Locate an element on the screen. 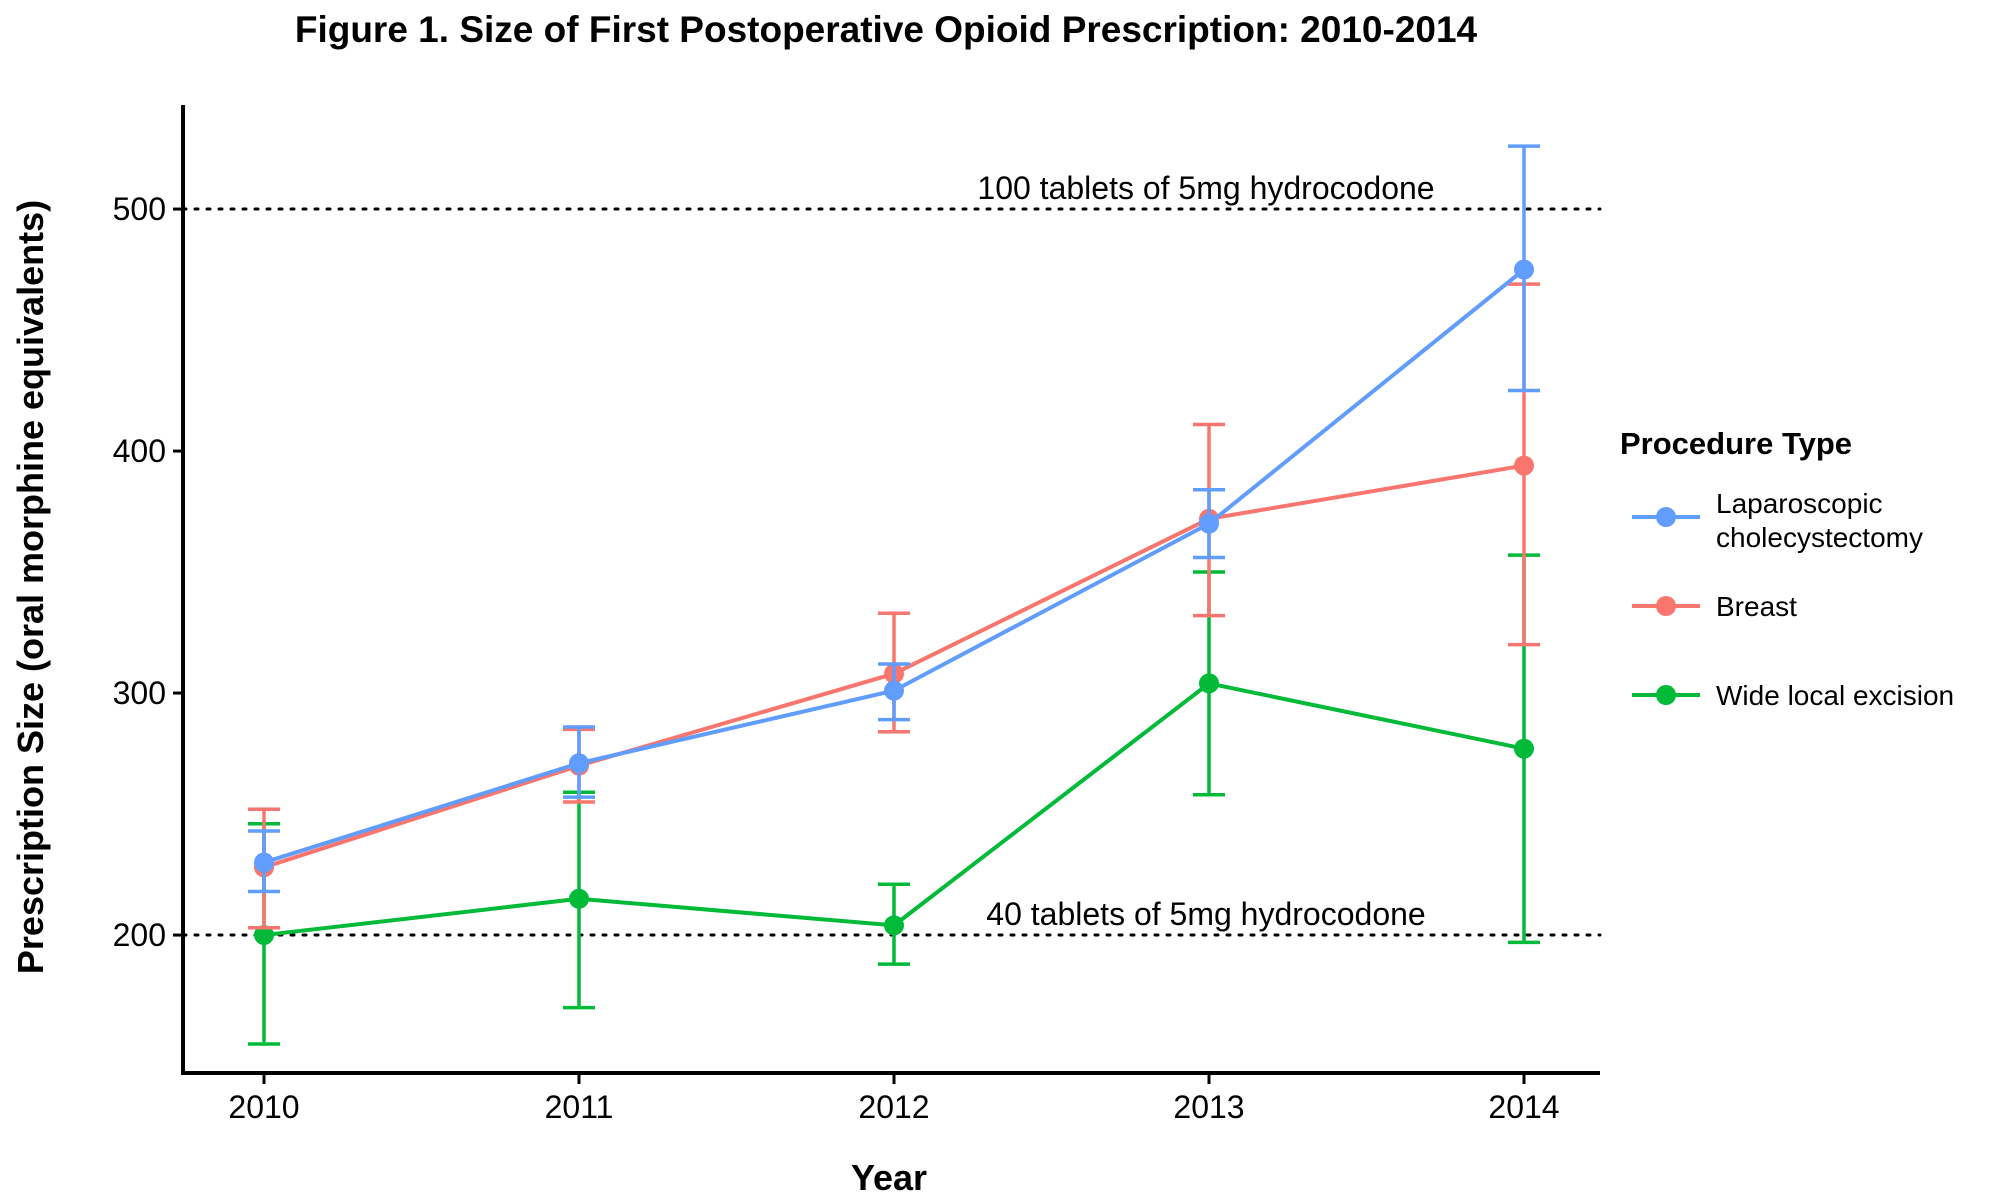  legend-label: Breast is located at coordinates (1756, 606).